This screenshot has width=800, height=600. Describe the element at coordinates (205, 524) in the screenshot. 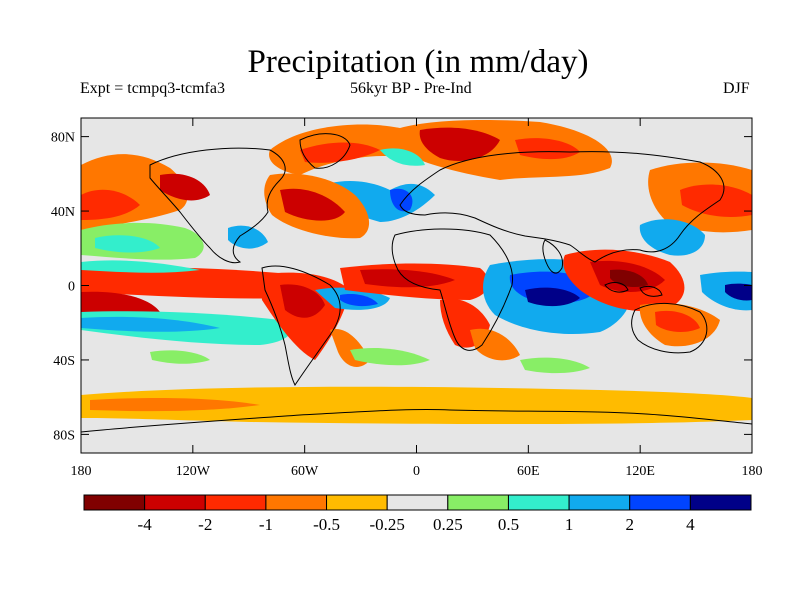

I see `colorbar-label: -2` at that location.